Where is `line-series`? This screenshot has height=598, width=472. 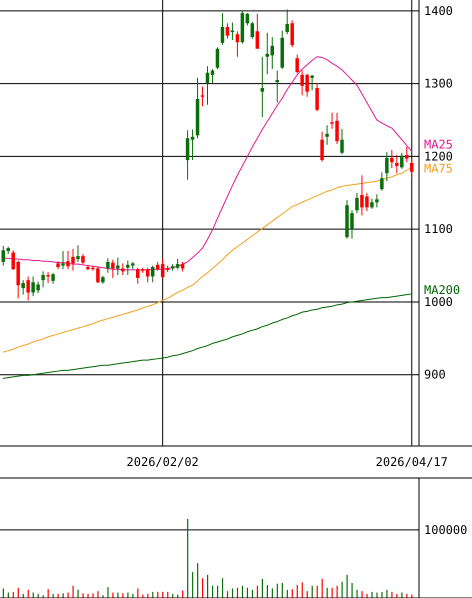
line-series is located at coordinates (207, 336).